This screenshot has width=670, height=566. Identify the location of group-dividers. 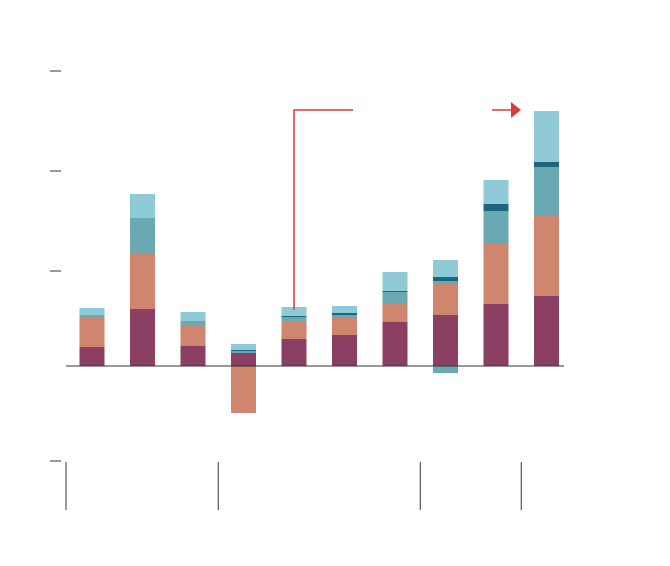
(293, 486).